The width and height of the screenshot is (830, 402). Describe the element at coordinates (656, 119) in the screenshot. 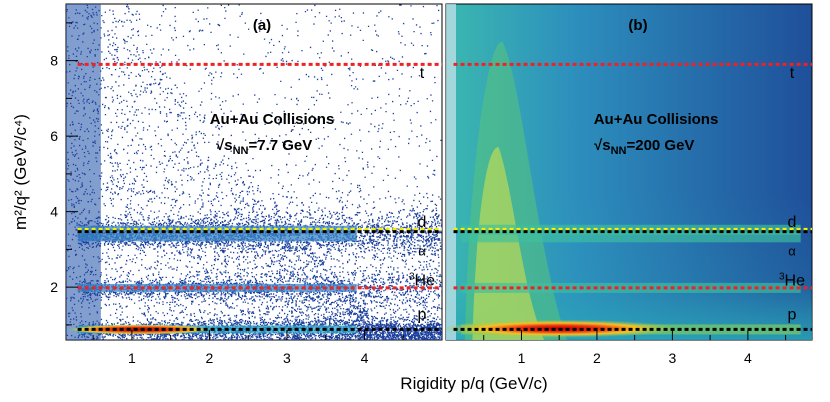

I see `panel-b-title: Au+Au Collisions` at that location.